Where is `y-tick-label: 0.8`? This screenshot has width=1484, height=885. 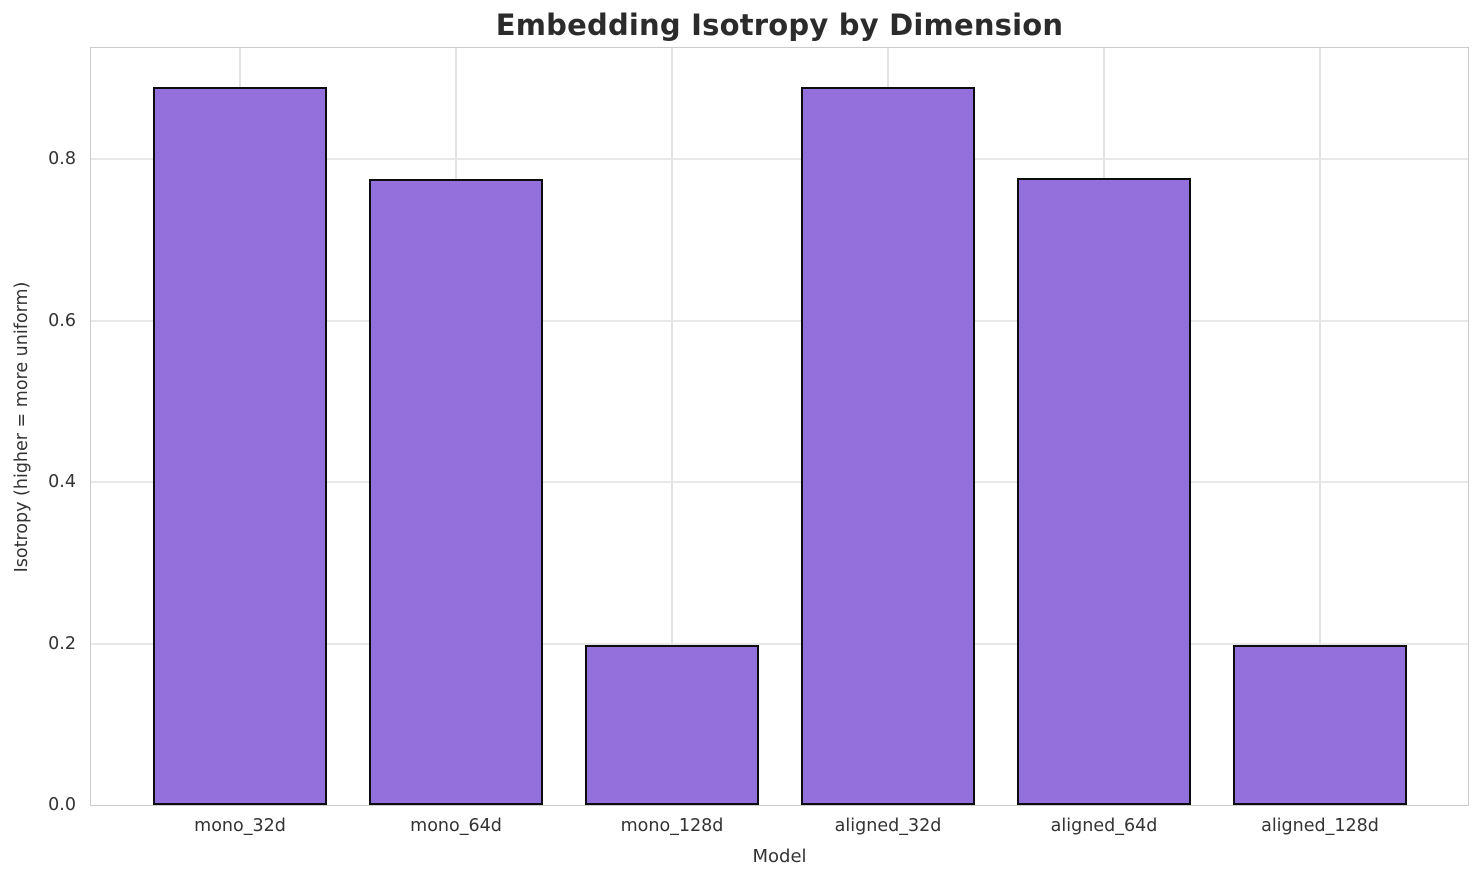
y-tick-label: 0.8 is located at coordinates (62, 159).